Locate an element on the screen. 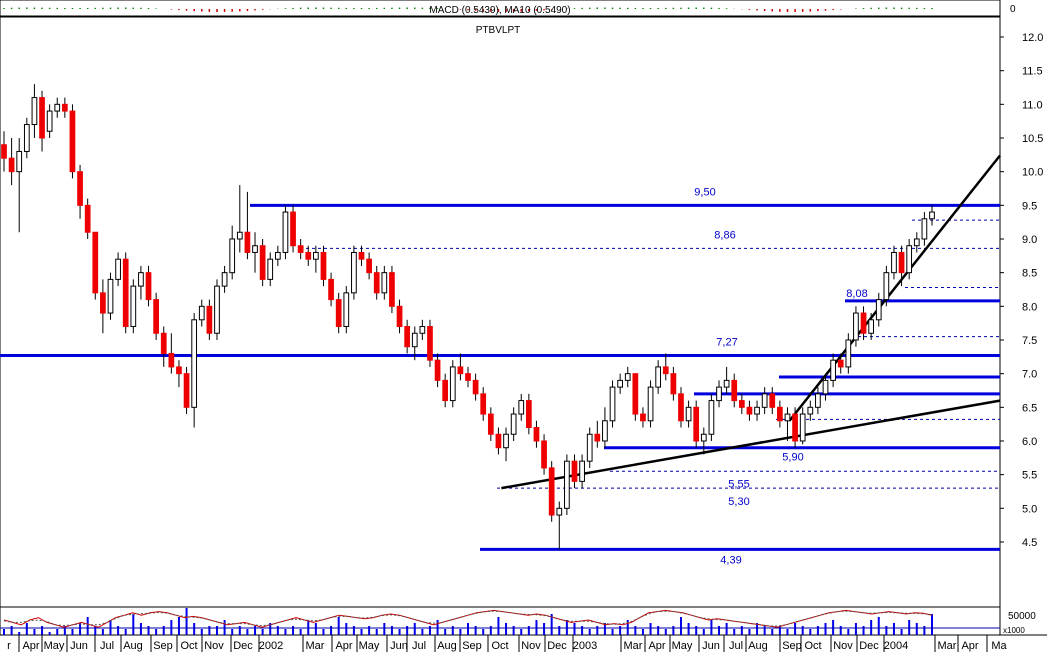 The image size is (1047, 652). x-tick-label: Jul is located at coordinates (107, 646).